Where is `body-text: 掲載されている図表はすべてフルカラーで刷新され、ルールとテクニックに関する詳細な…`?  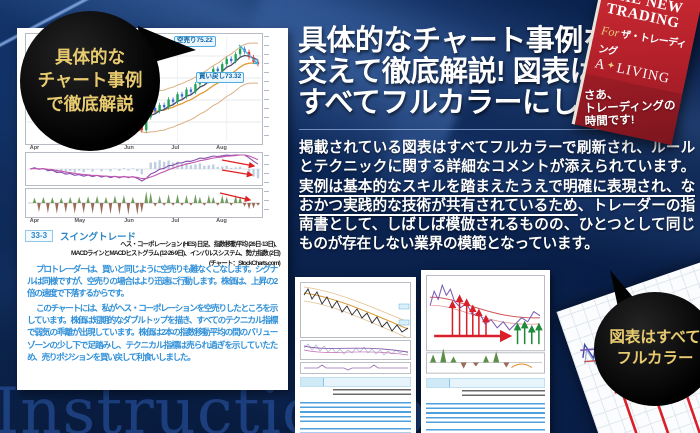 body-text: 掲載されている図表はすべてフルカラーで刷新され、ルールとテクニックに関する詳細な… is located at coordinates (497, 158).